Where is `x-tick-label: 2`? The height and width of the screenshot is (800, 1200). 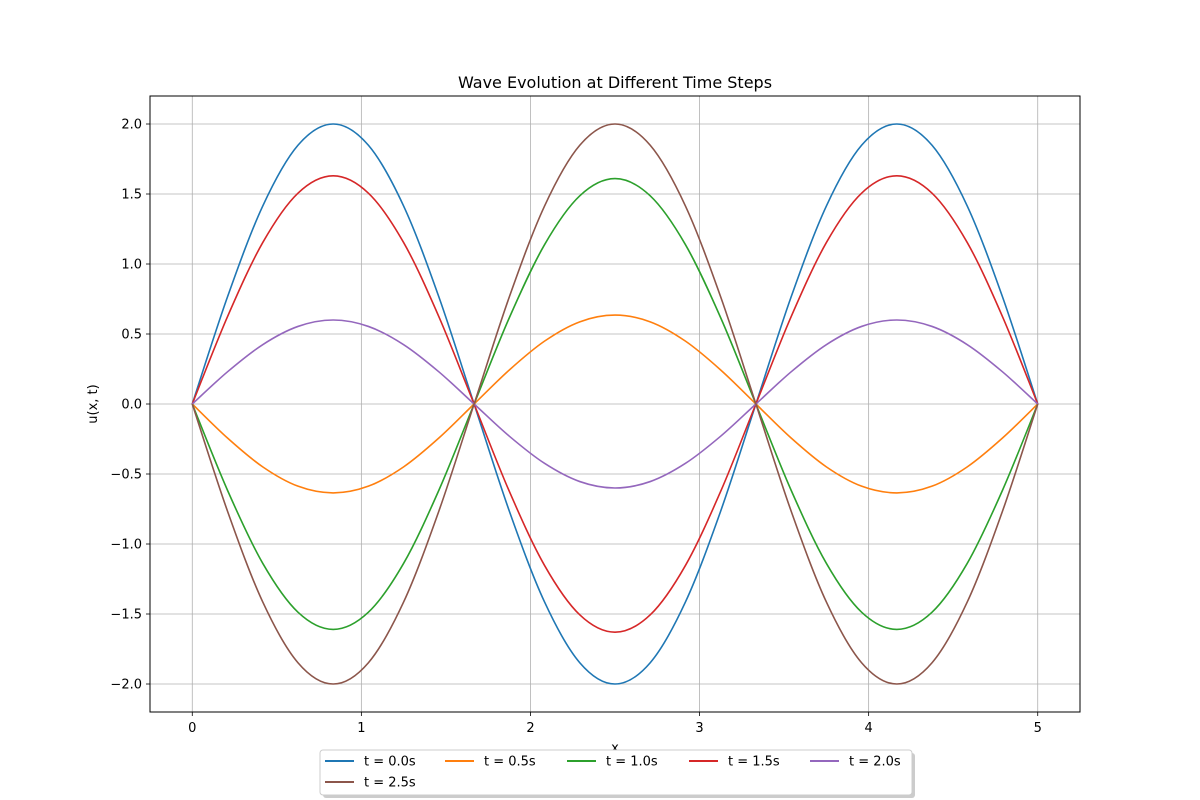 x-tick-label: 2 is located at coordinates (530, 728).